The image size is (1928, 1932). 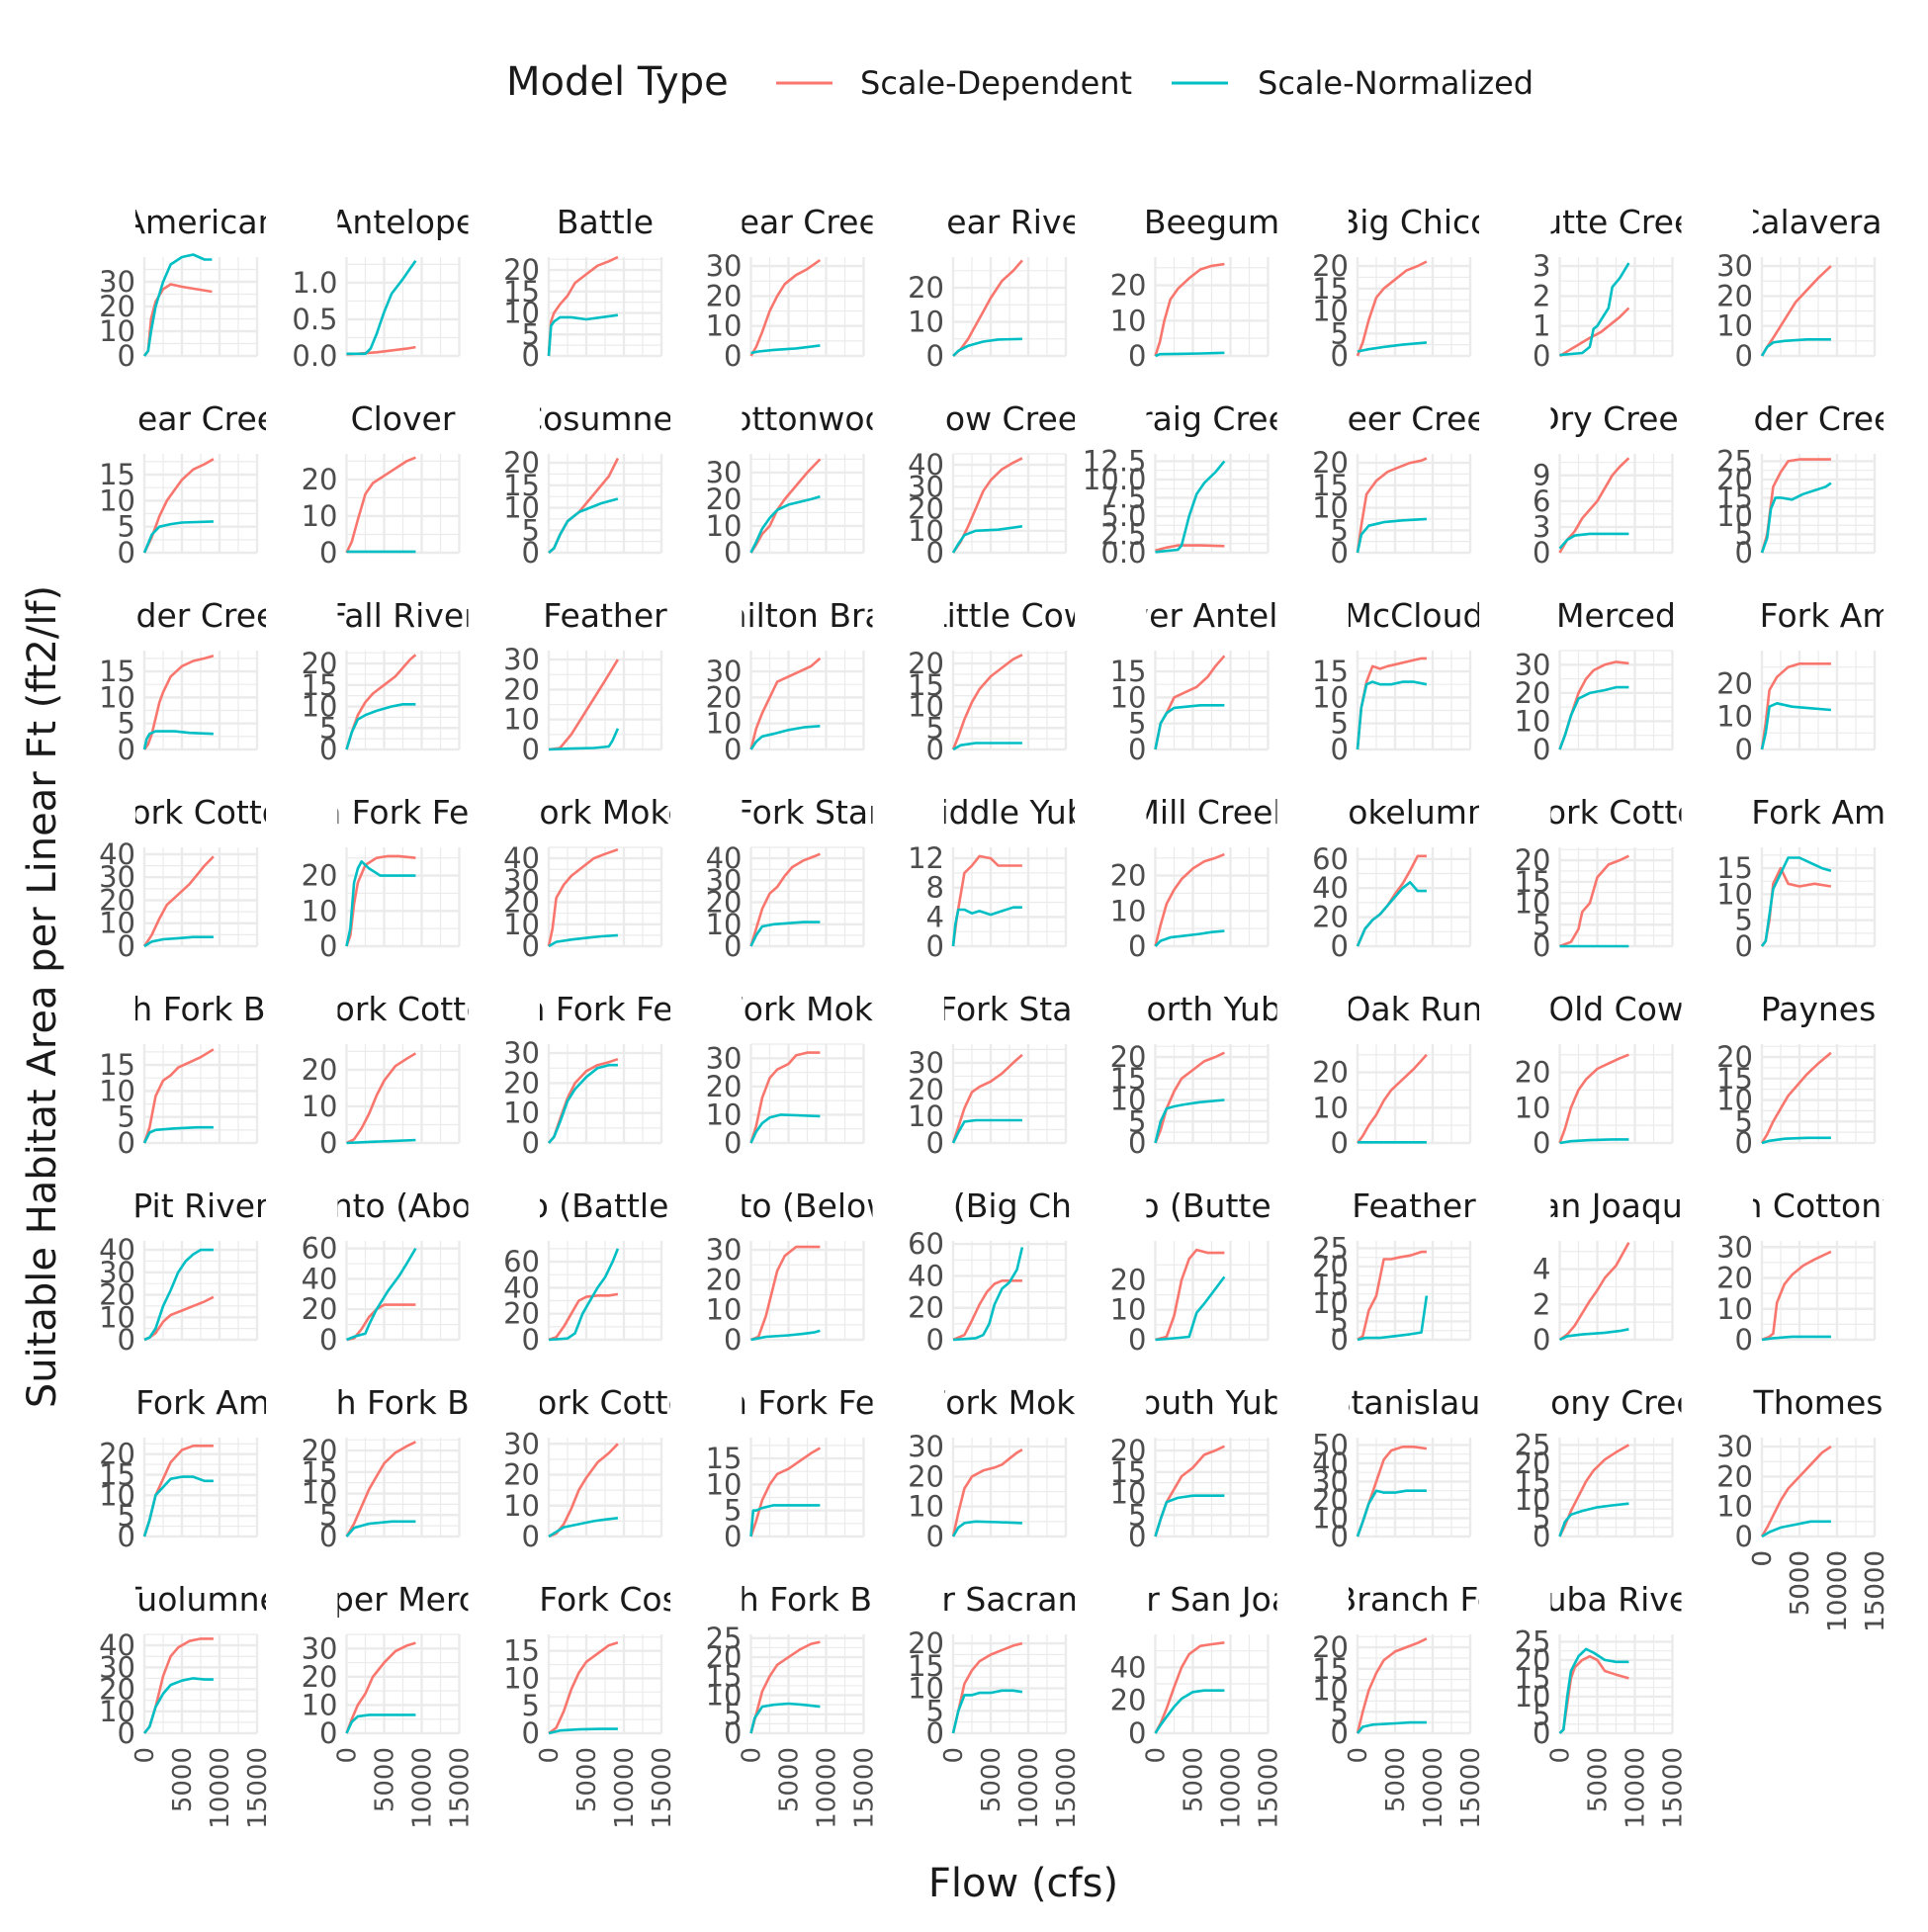 What do you see at coordinates (403, 222) in the screenshot?
I see `panel-title: Antelope` at bounding box center [403, 222].